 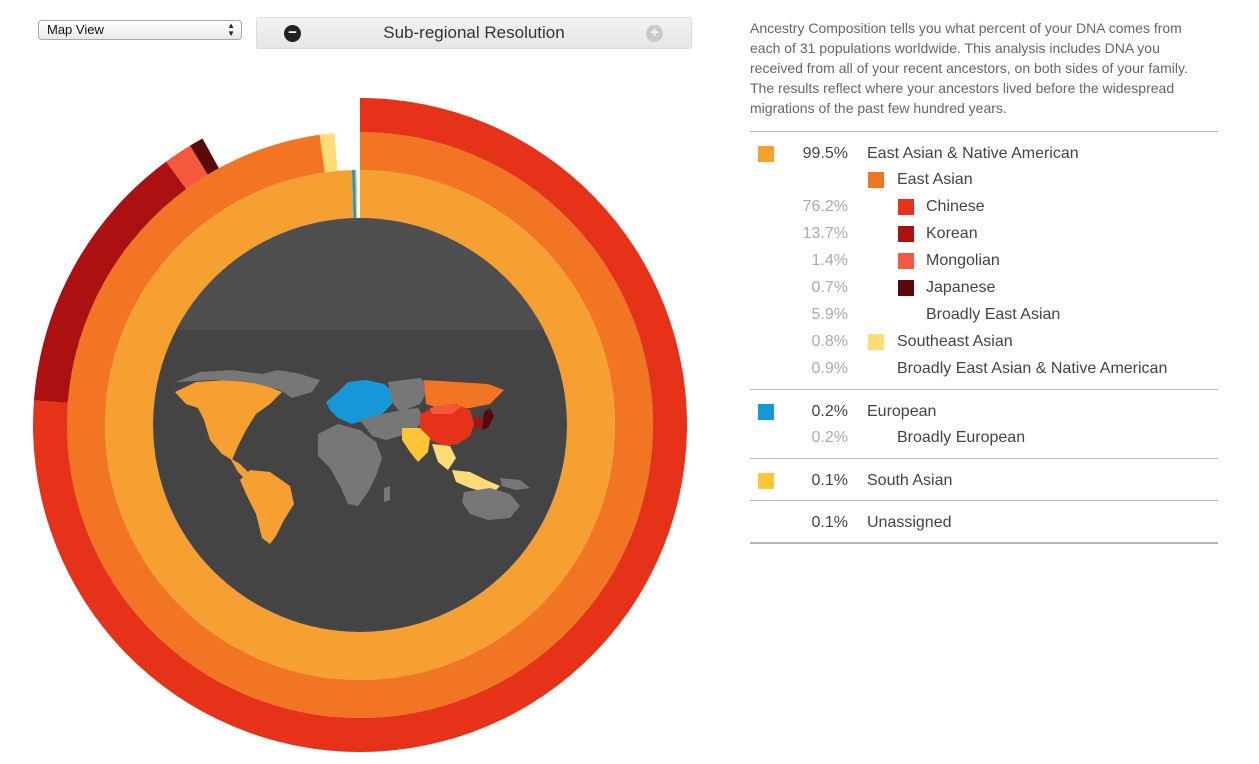 I want to click on legend-percent: 0.8%, so click(x=829, y=341).